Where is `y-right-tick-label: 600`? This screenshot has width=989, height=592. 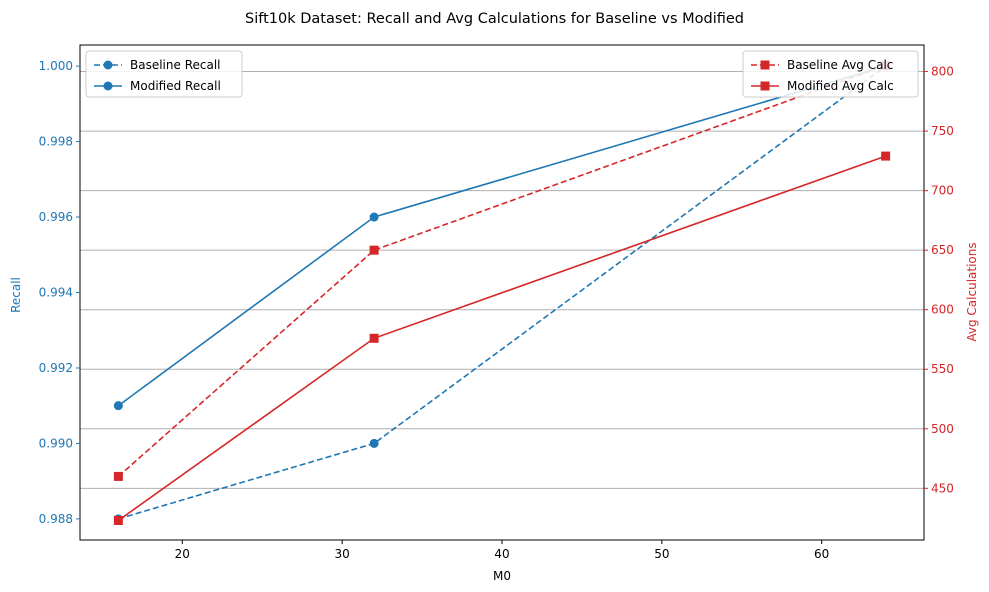
y-right-tick-label: 600 is located at coordinates (942, 310).